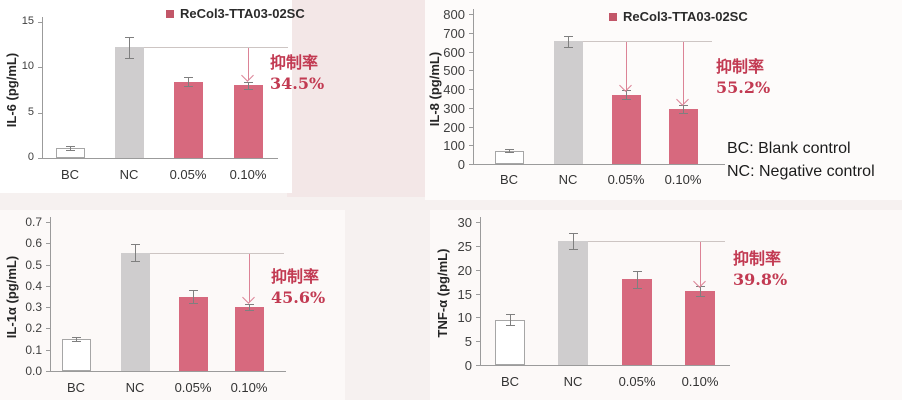  What do you see at coordinates (11, 90) in the screenshot?
I see `y-axis-label: IL-6 (pg/mL)` at bounding box center [11, 90].